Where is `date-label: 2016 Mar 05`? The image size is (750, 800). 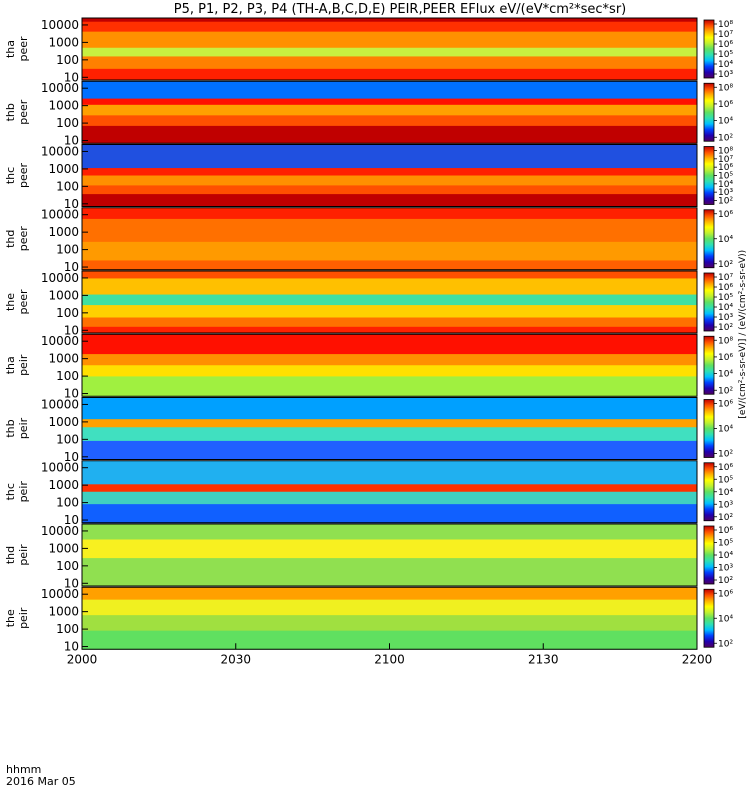 date-label: 2016 Mar 05 is located at coordinates (41, 781).